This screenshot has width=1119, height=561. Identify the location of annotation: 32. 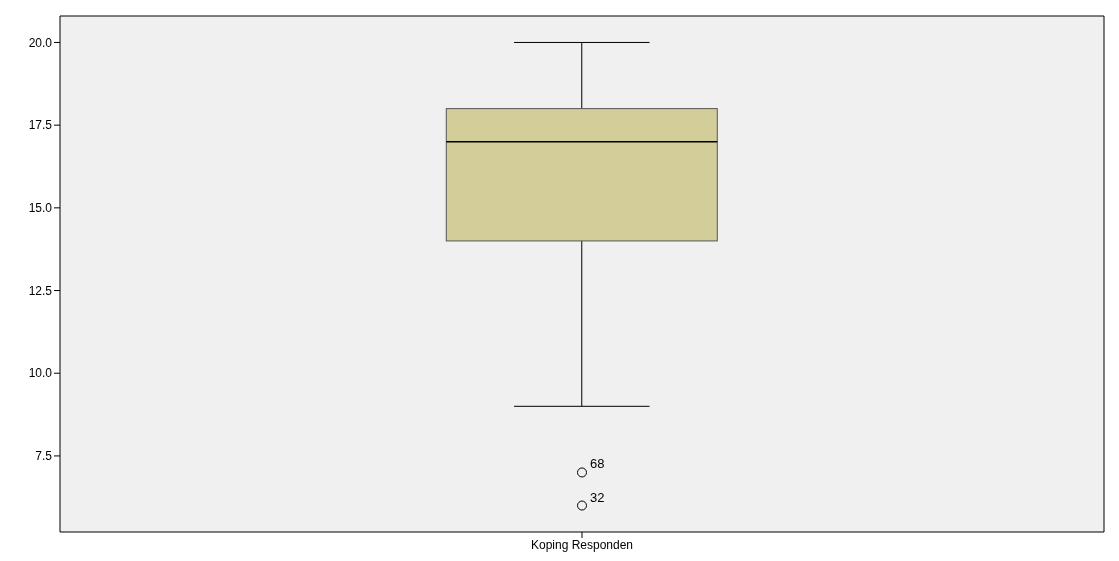
(597, 497).